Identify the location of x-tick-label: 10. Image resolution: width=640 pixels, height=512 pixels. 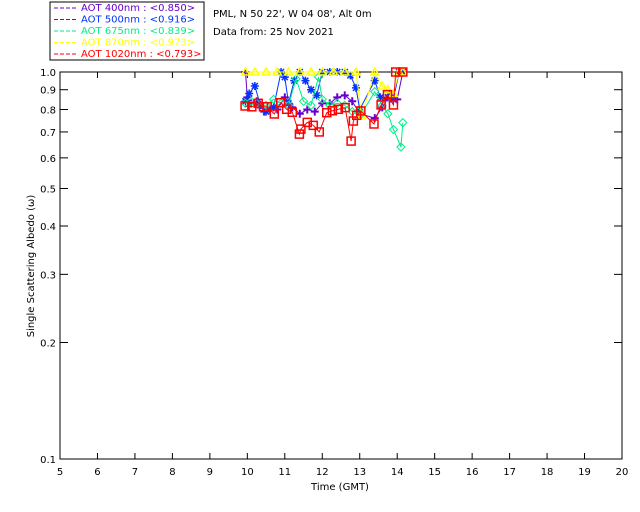
(247, 472).